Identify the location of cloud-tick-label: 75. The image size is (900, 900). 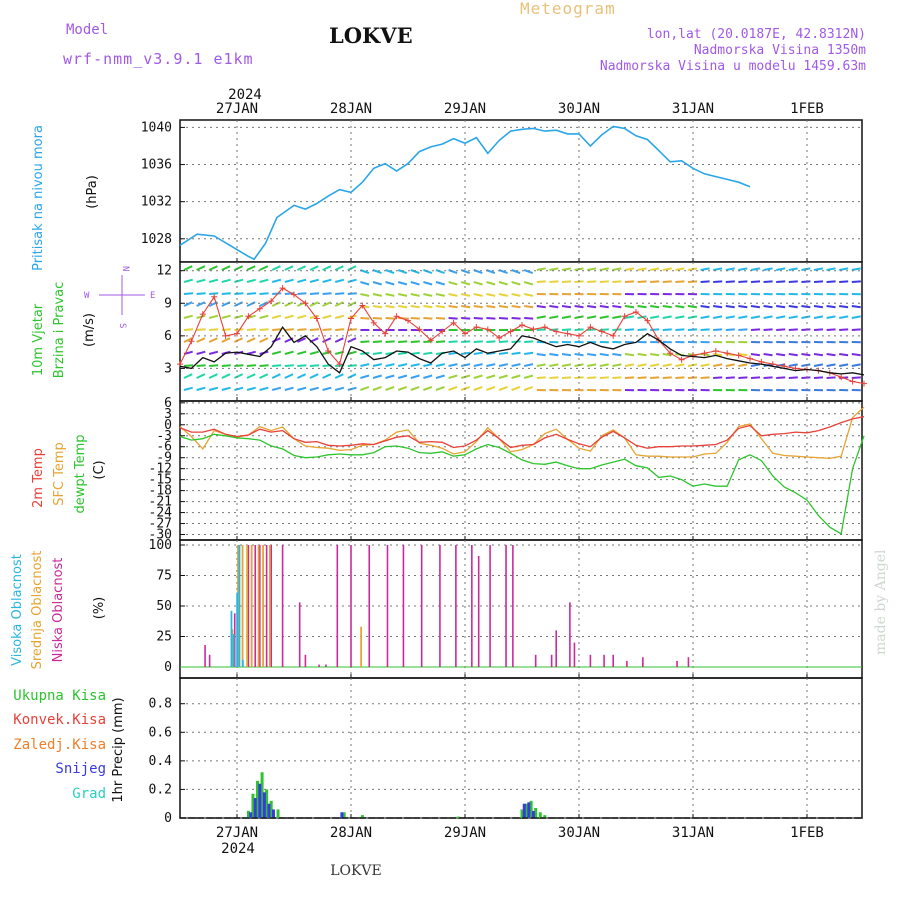
(164, 576).